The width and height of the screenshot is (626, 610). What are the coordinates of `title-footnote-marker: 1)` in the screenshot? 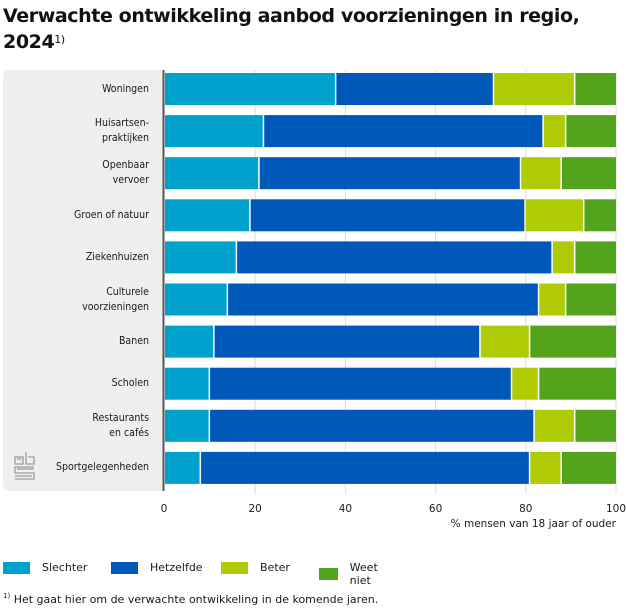 It's located at (59, 39).